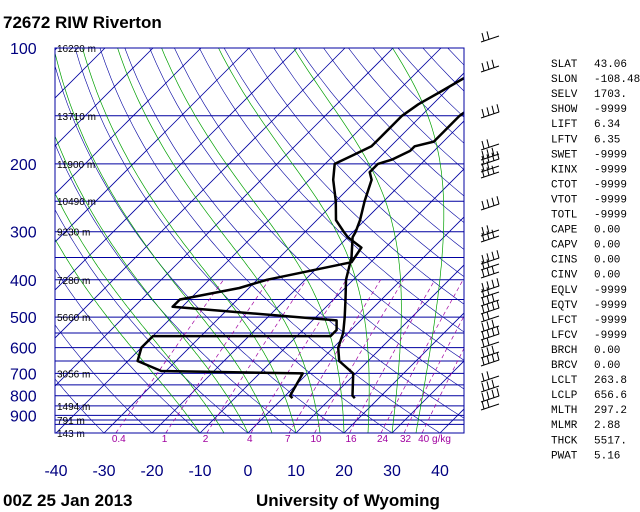 This screenshot has height=512, width=640. Describe the element at coordinates (23, 397) in the screenshot. I see `pressure-tick-label: 800` at that location.